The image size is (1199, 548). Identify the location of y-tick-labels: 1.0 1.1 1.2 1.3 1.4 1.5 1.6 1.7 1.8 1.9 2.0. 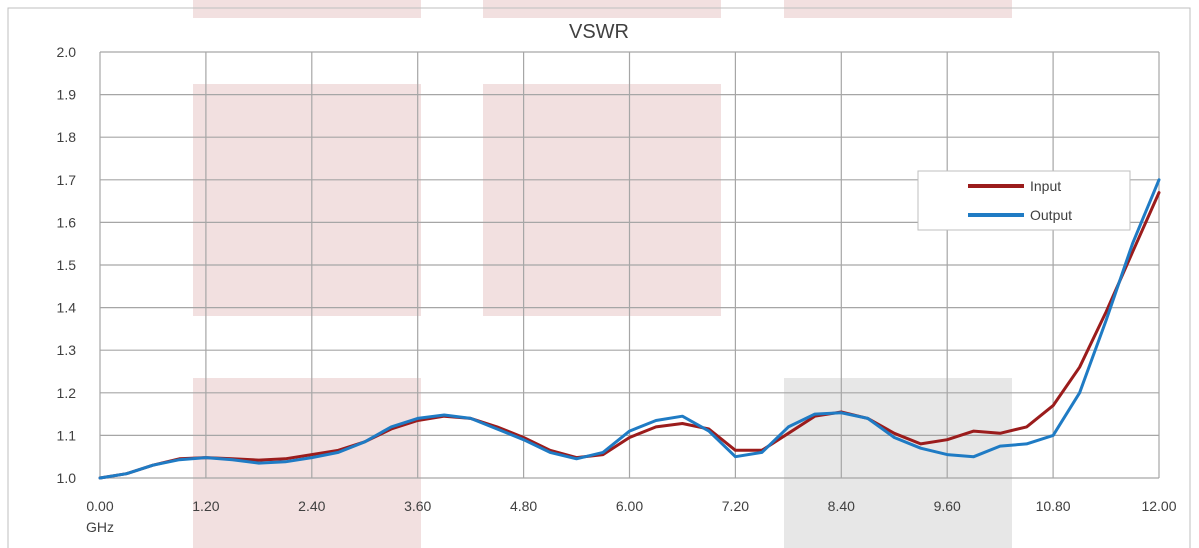
(67, 265).